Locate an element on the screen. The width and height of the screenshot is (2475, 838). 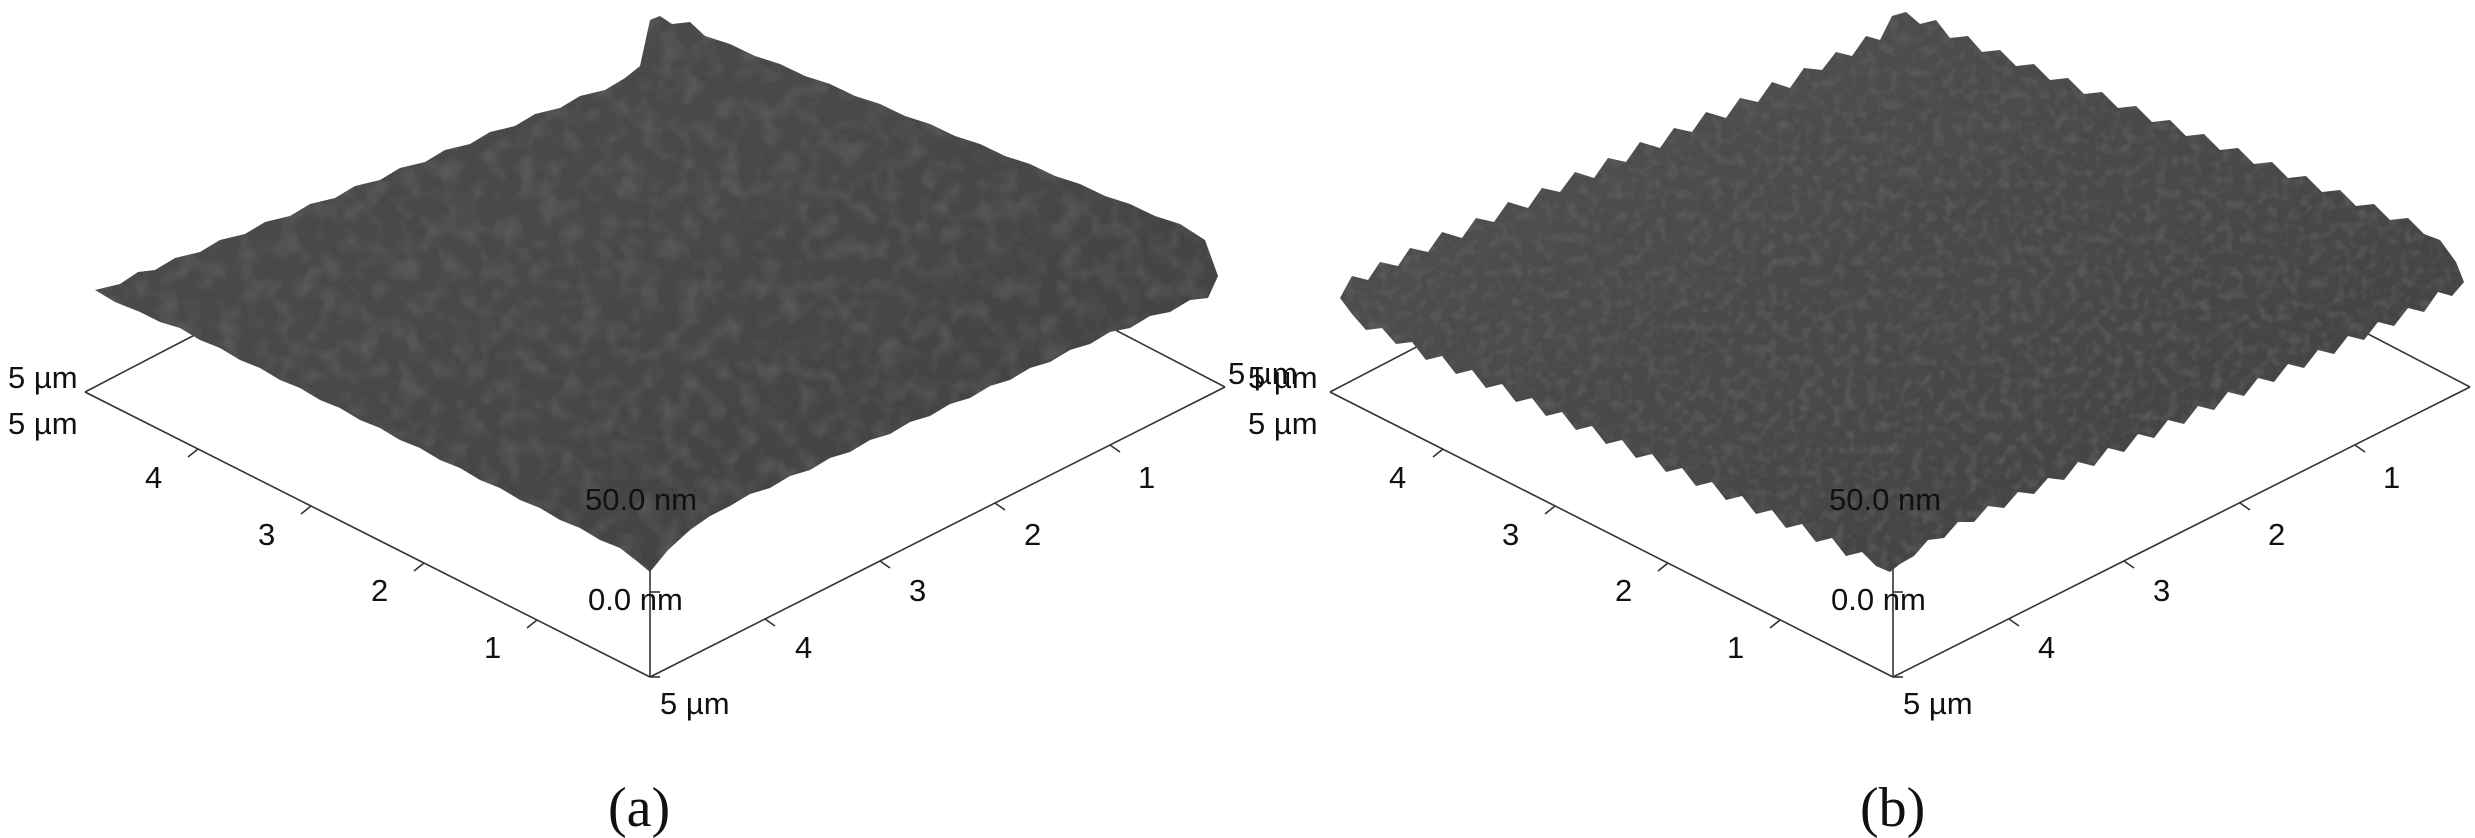
panel-b-right-tick-label: 2 is located at coordinates (2276, 534).